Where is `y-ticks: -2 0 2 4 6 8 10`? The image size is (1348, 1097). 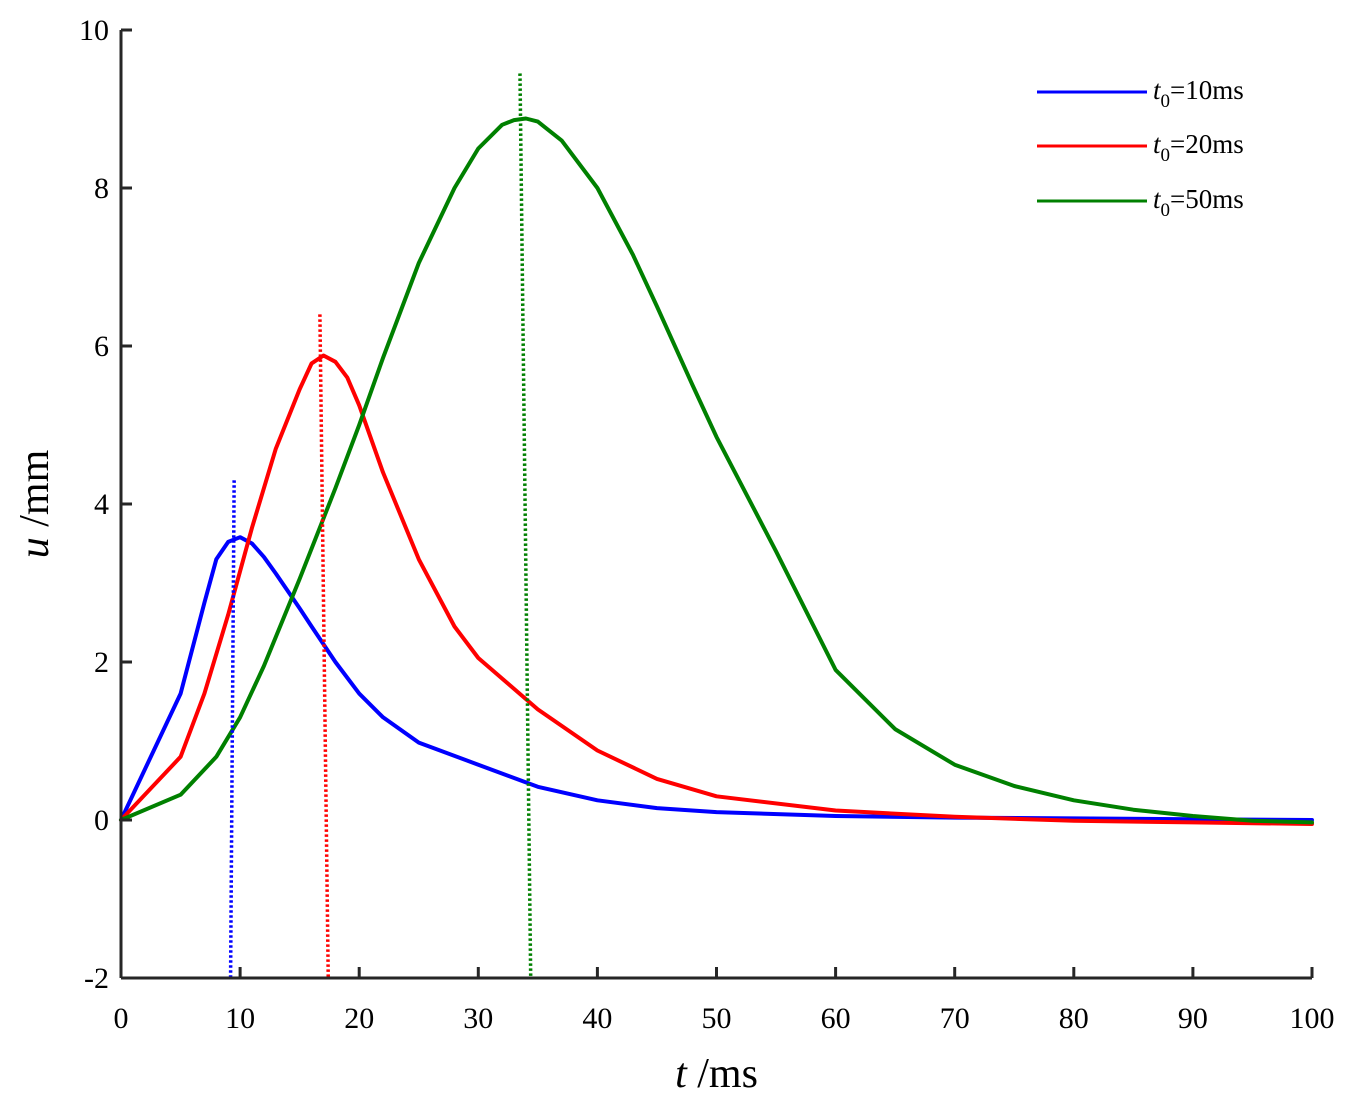 y-ticks: -2 0 2 4 6 8 10 is located at coordinates (105, 504).